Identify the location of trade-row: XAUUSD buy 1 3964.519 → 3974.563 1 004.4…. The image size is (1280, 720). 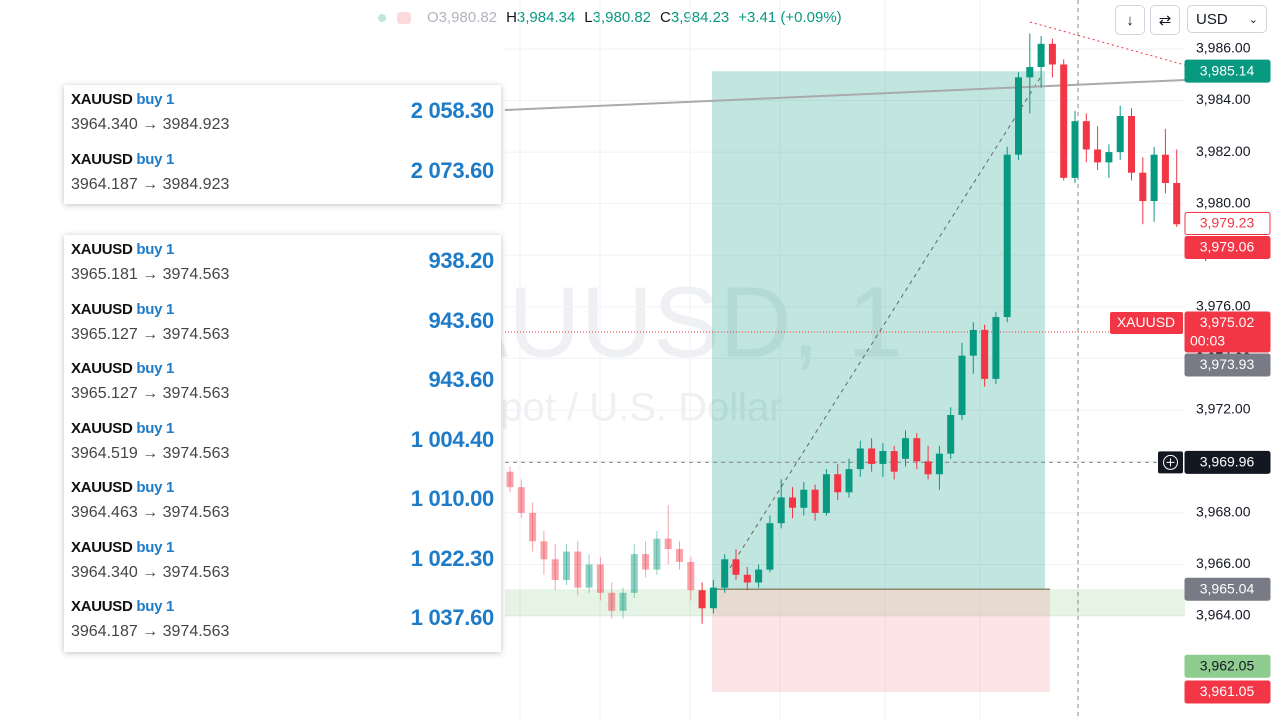
(282, 444).